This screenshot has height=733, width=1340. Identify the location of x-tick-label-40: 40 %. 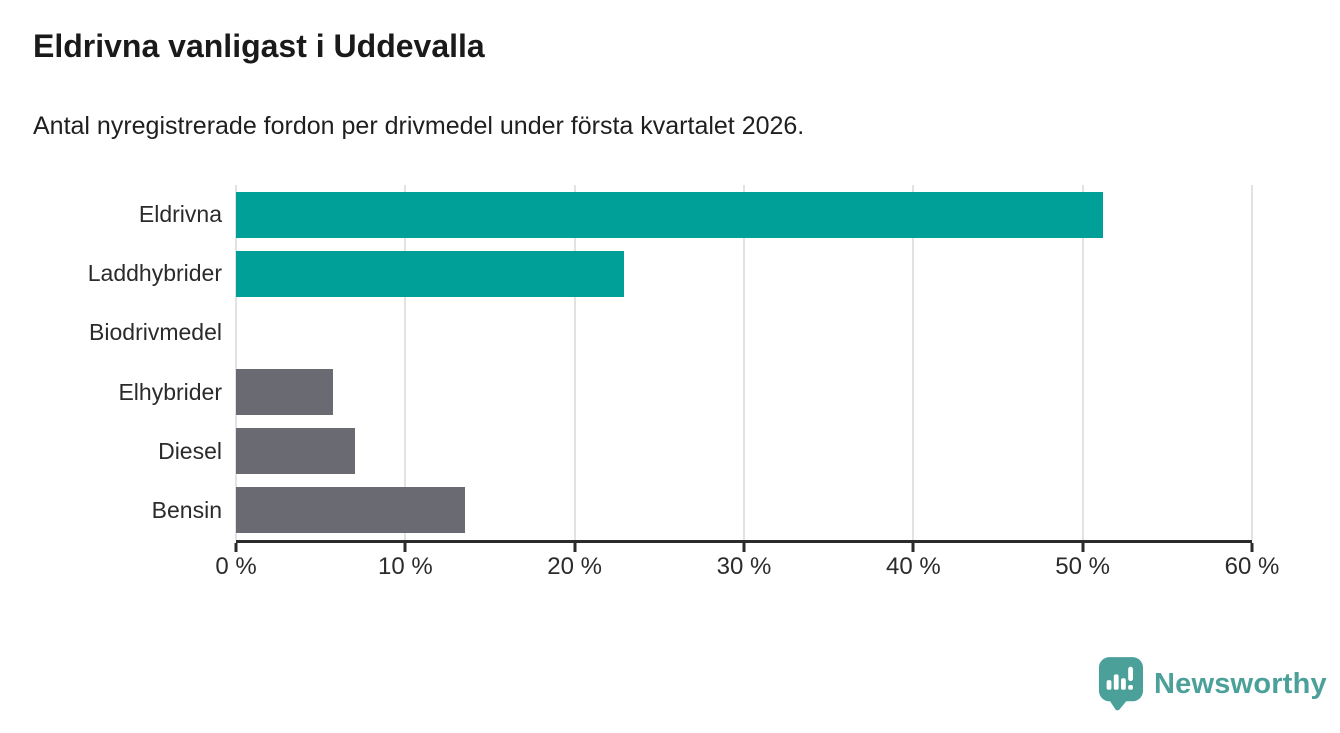
(913, 566).